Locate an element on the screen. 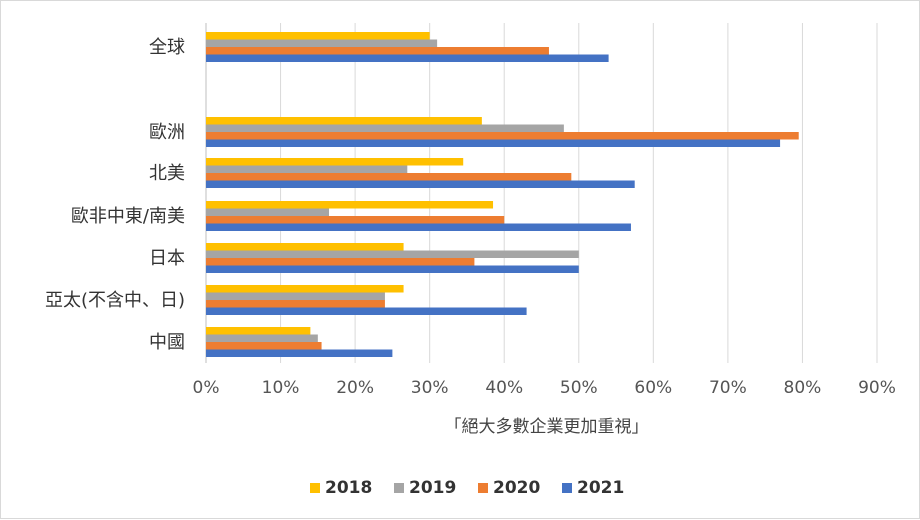  category-label: 全球 is located at coordinates (167, 47).